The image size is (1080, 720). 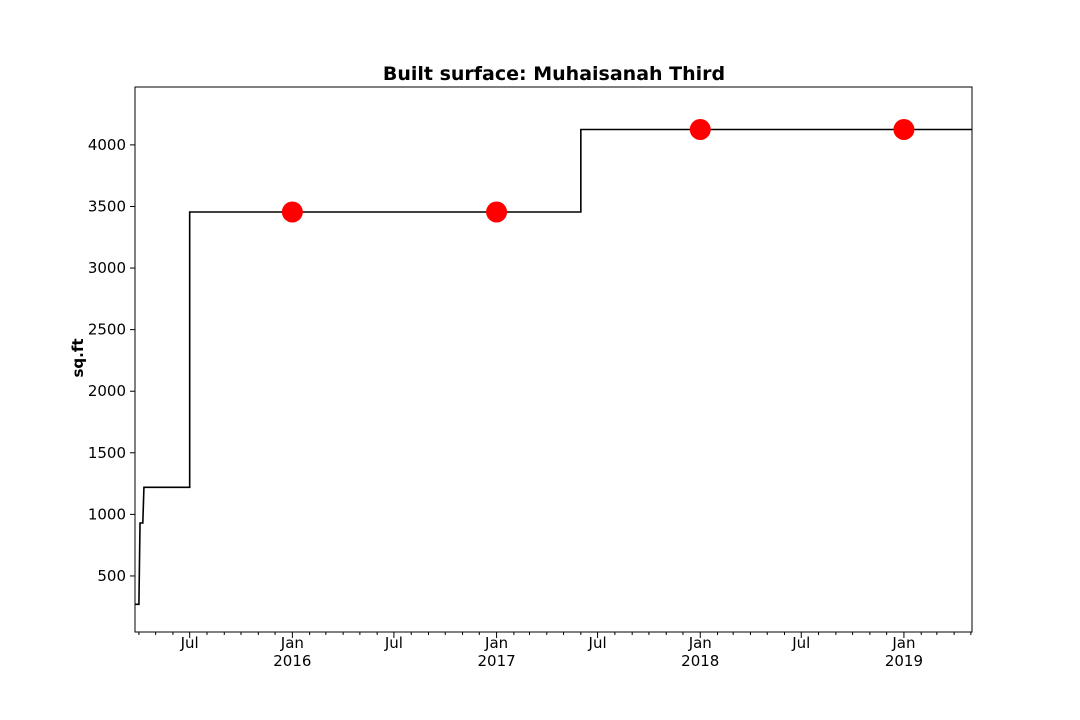 What do you see at coordinates (78, 357) in the screenshot?
I see `y-axis-label: sq.ft` at bounding box center [78, 357].